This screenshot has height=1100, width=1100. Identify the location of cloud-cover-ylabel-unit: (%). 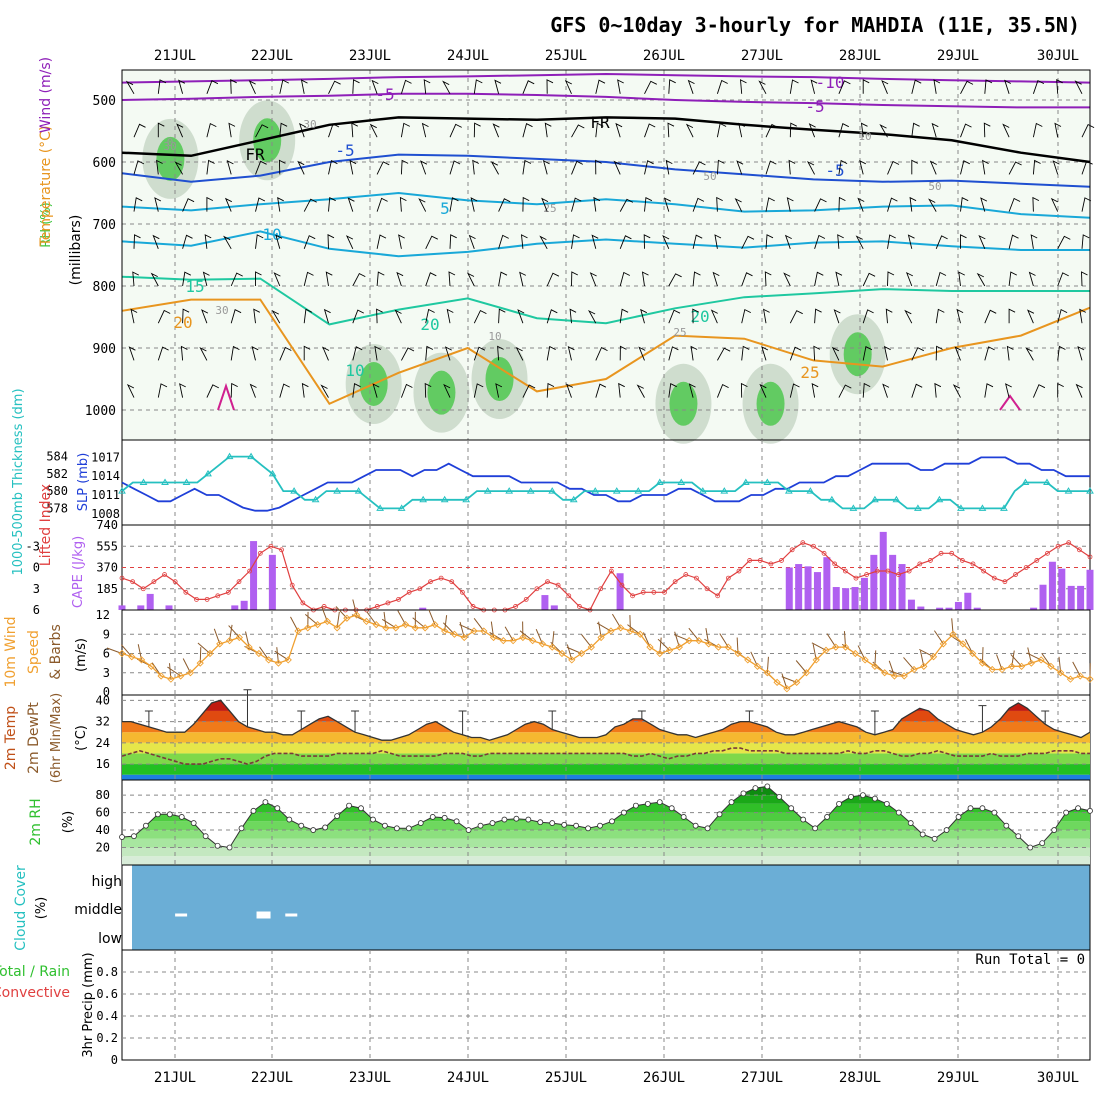
(41, 908).